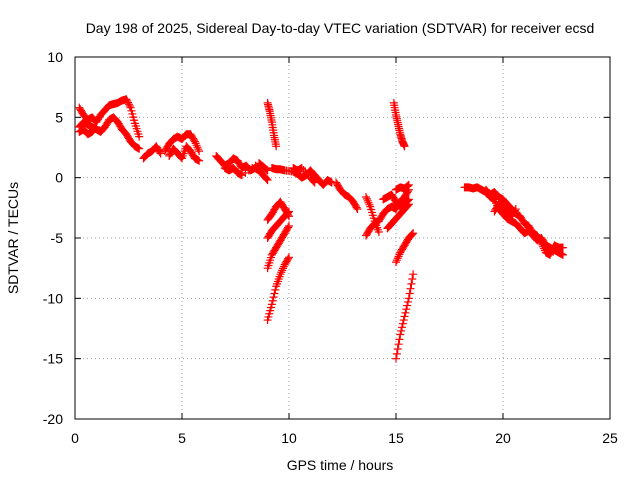 Image resolution: width=640 pixels, height=480 pixels. Describe the element at coordinates (182, 438) in the screenshot. I see `x-tick-label: 5` at that location.